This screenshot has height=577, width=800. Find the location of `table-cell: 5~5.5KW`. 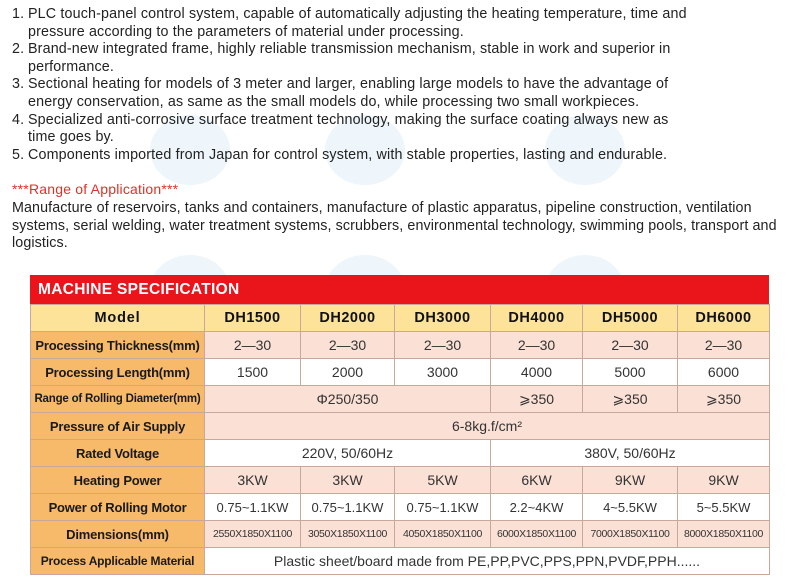

table-cell: 5~5.5KW is located at coordinates (723, 507).